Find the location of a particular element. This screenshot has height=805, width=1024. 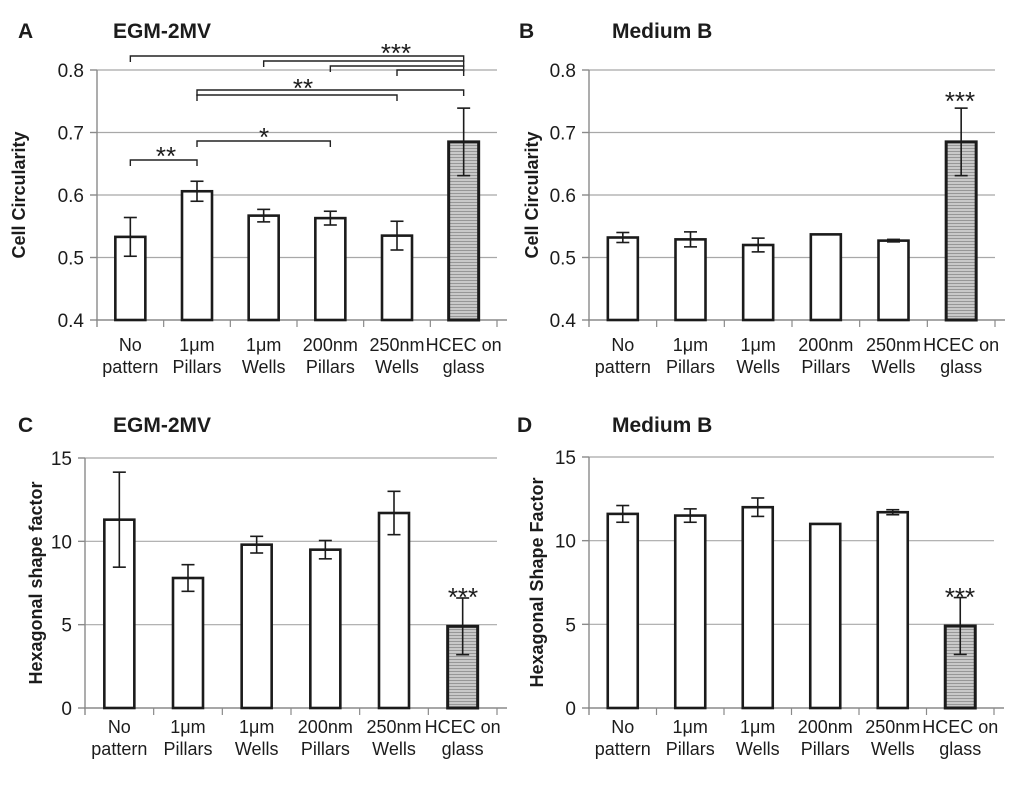

y-tick-label-0.8: 0.8 is located at coordinates (563, 71).